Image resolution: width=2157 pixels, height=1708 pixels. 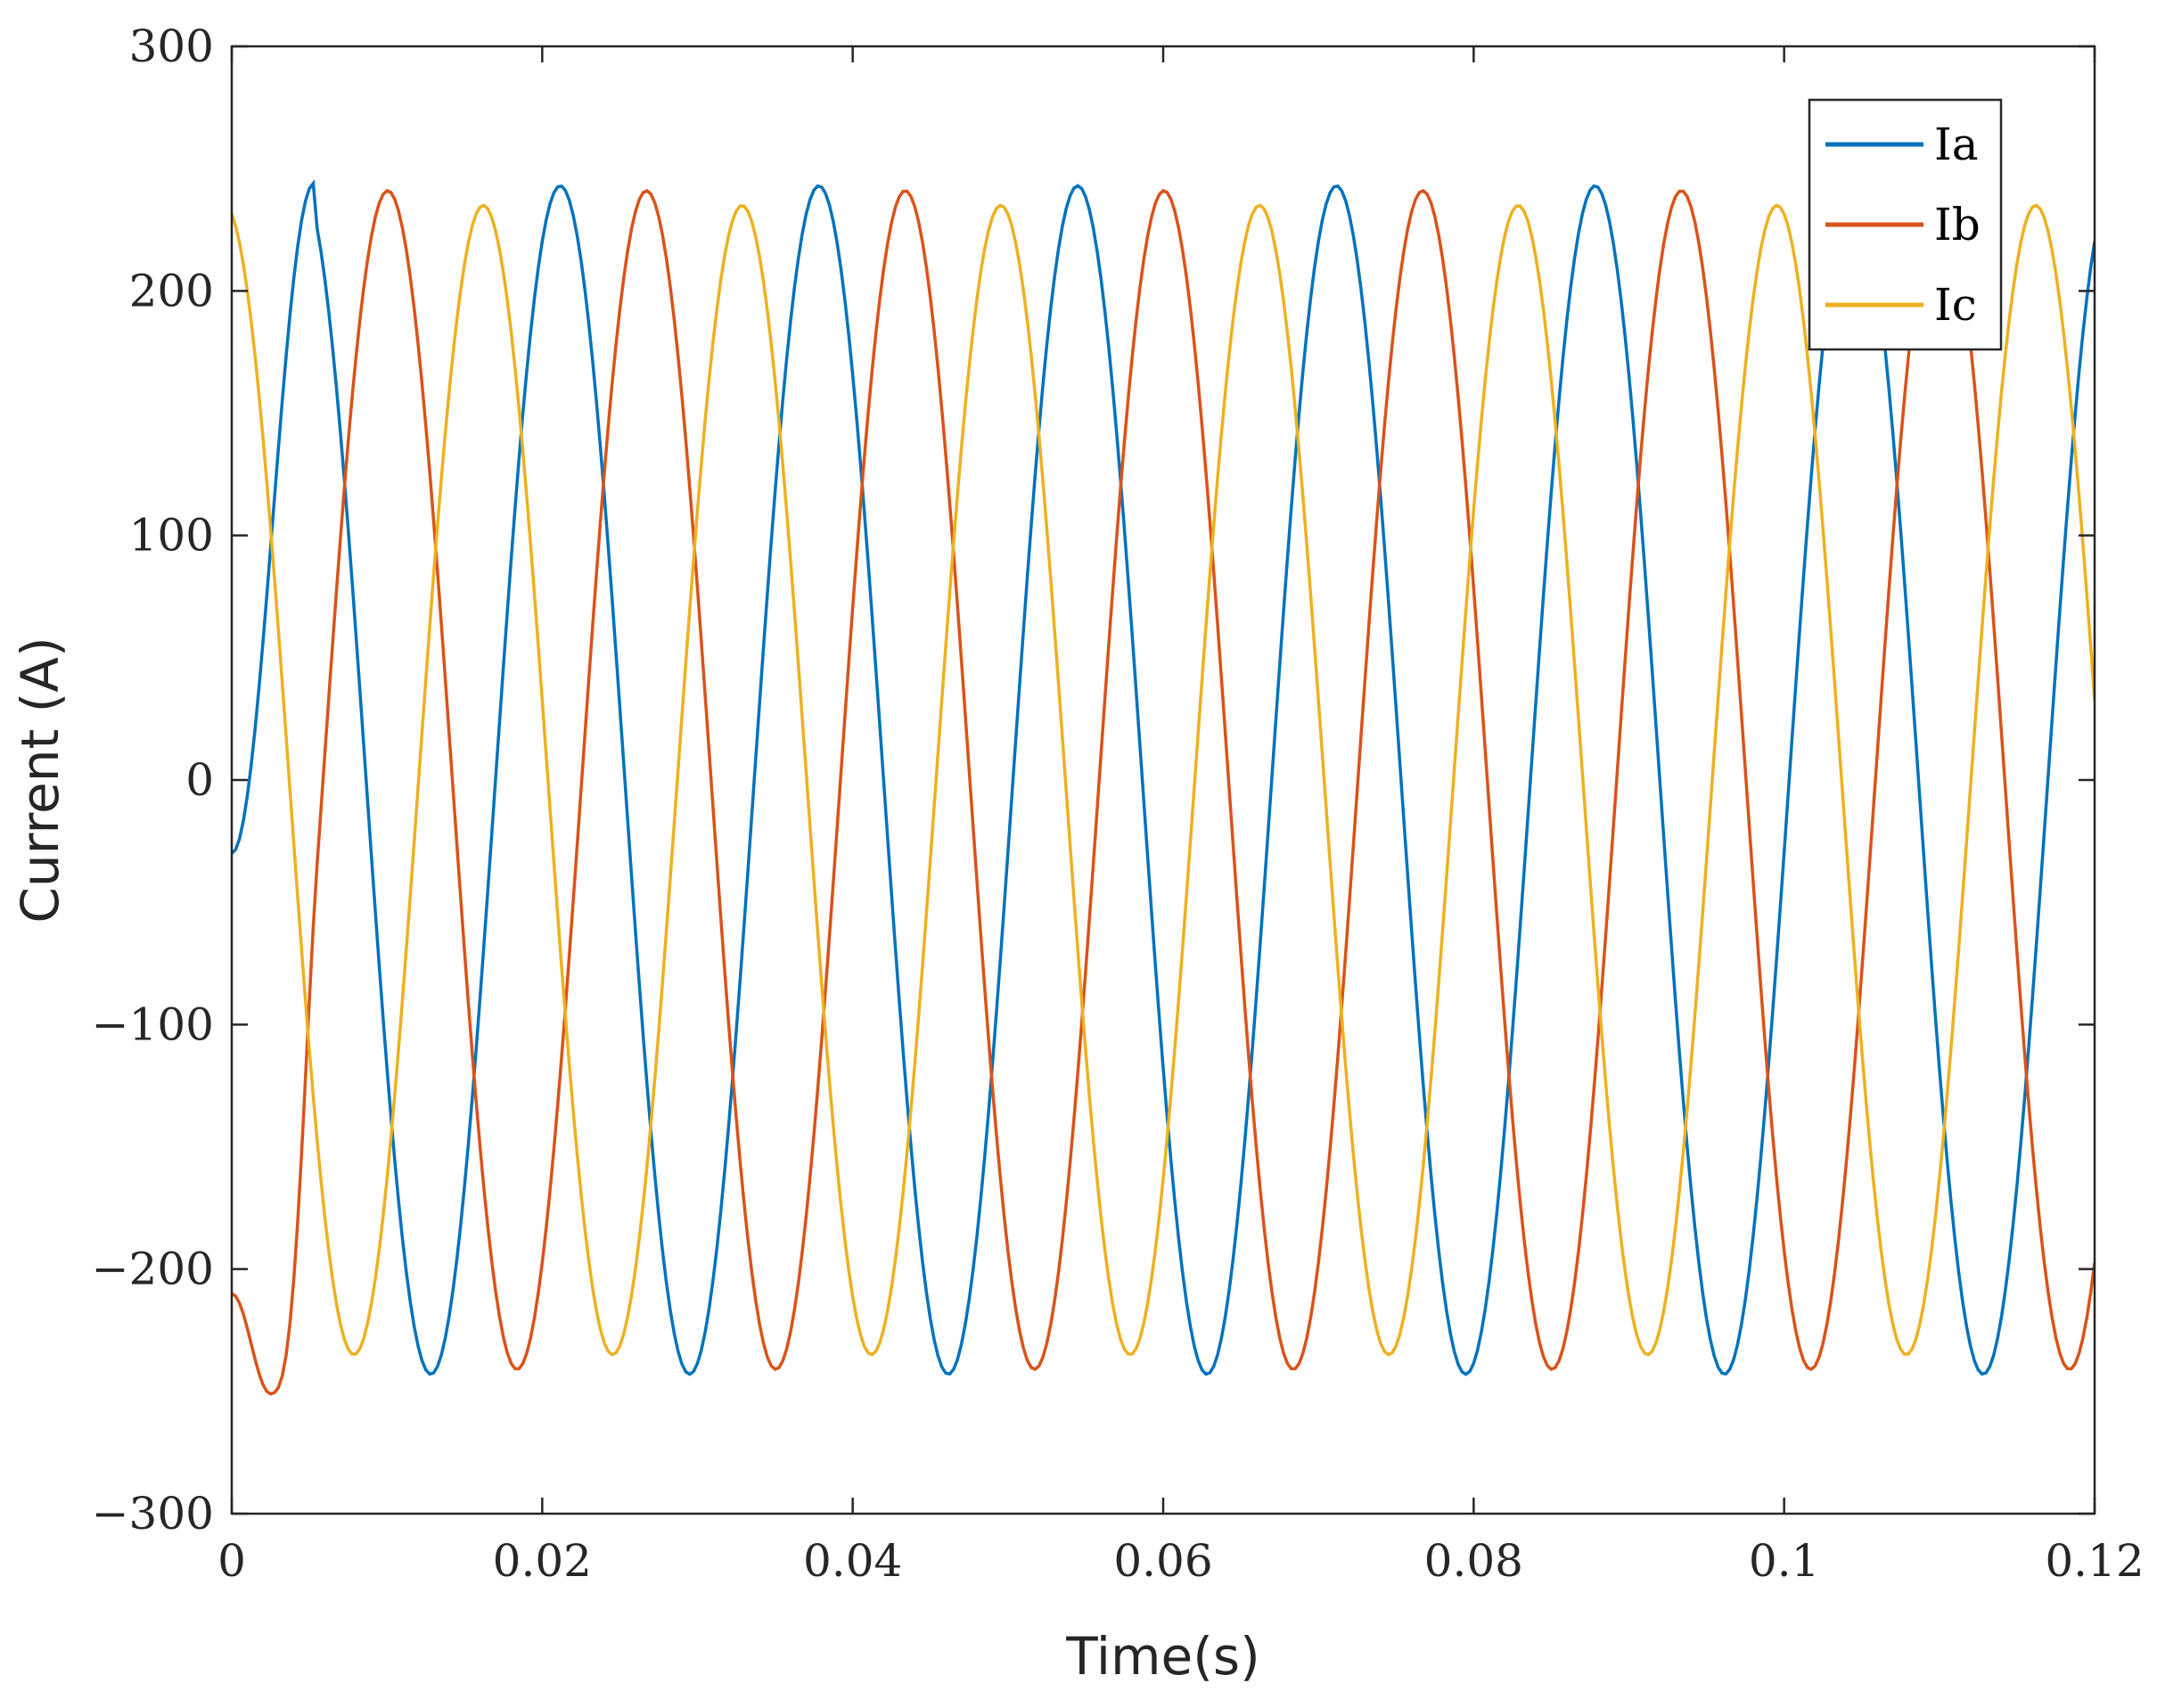 I want to click on x-tick-label: 0.02, so click(x=542, y=1561).